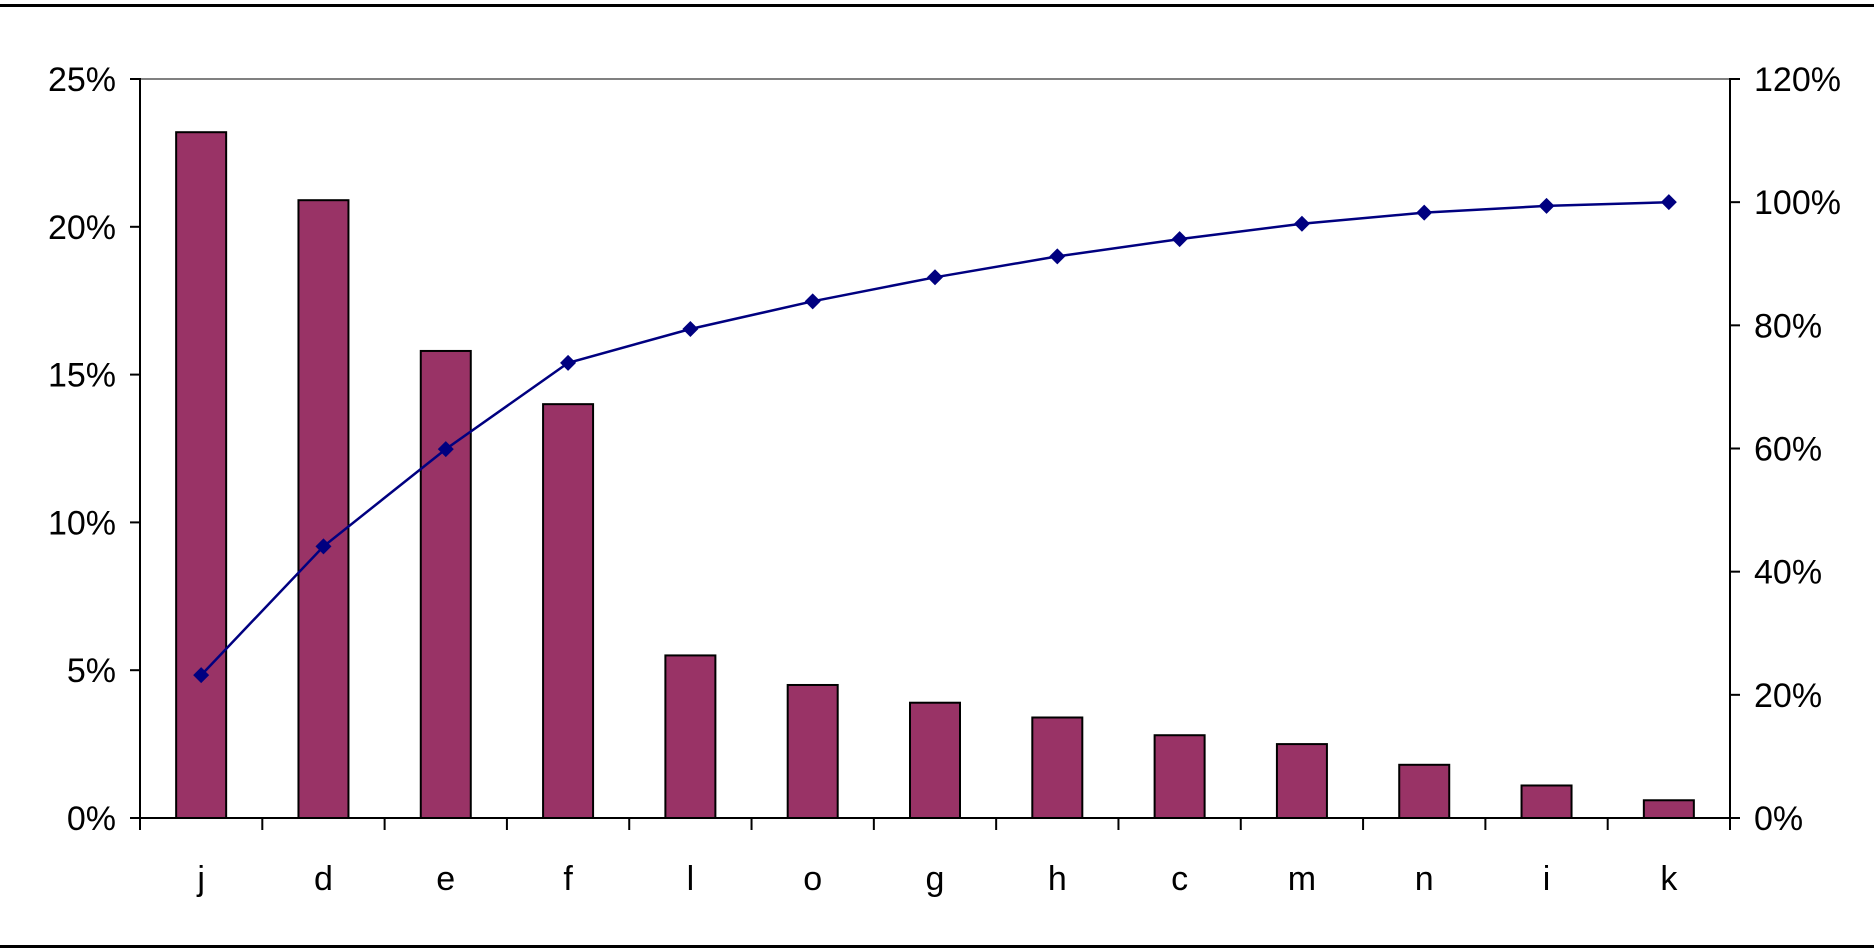  Describe the element at coordinates (812, 301) in the screenshot. I see `marker-o` at that location.